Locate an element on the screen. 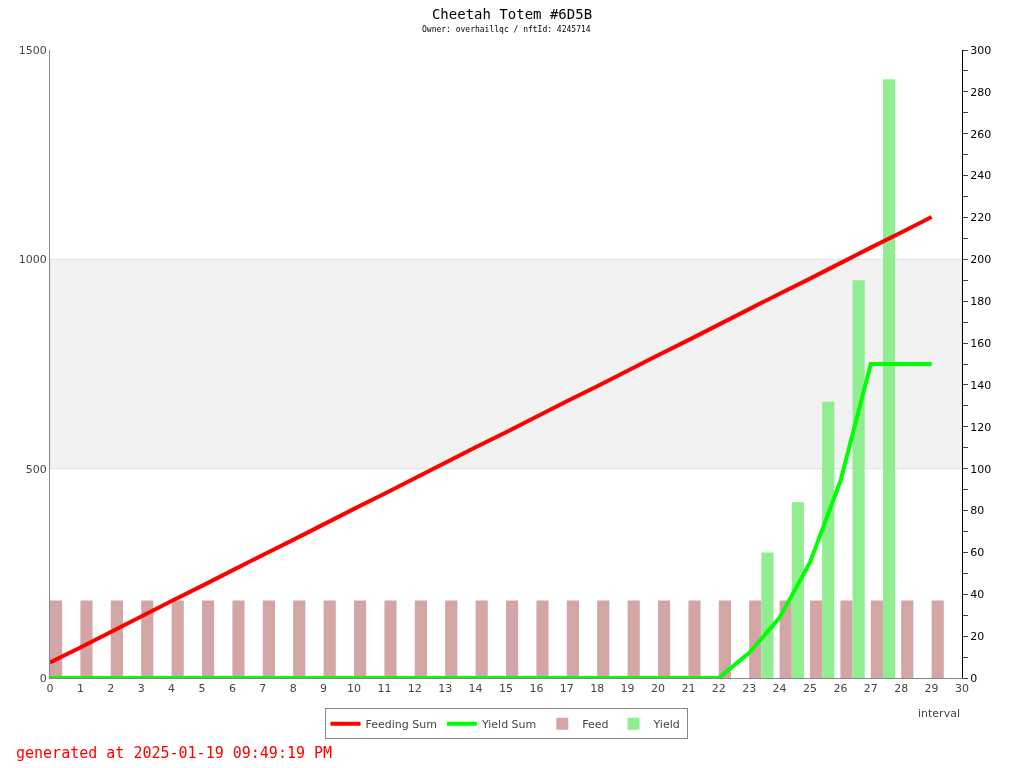 The width and height of the screenshot is (1024, 768). y2-tick-label: 280 is located at coordinates (981, 92).